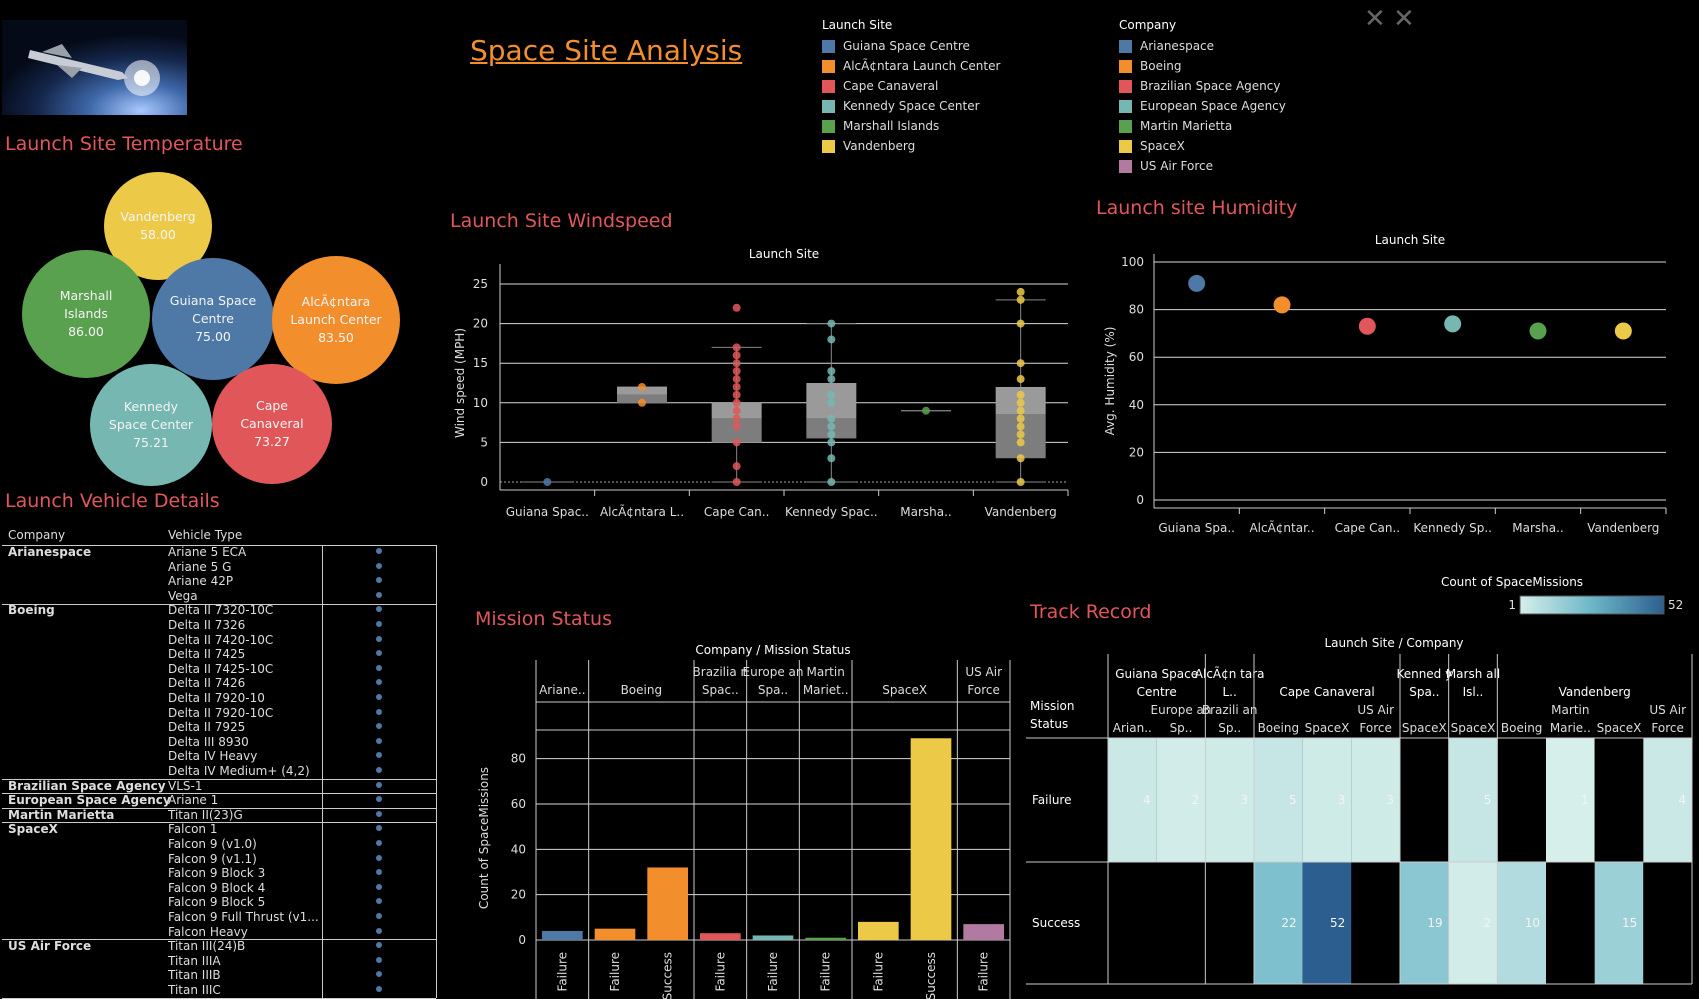 This screenshot has height=999, width=1699. Describe the element at coordinates (217, 873) in the screenshot. I see `vehicle-type: Falcon 9 Block 3` at that location.